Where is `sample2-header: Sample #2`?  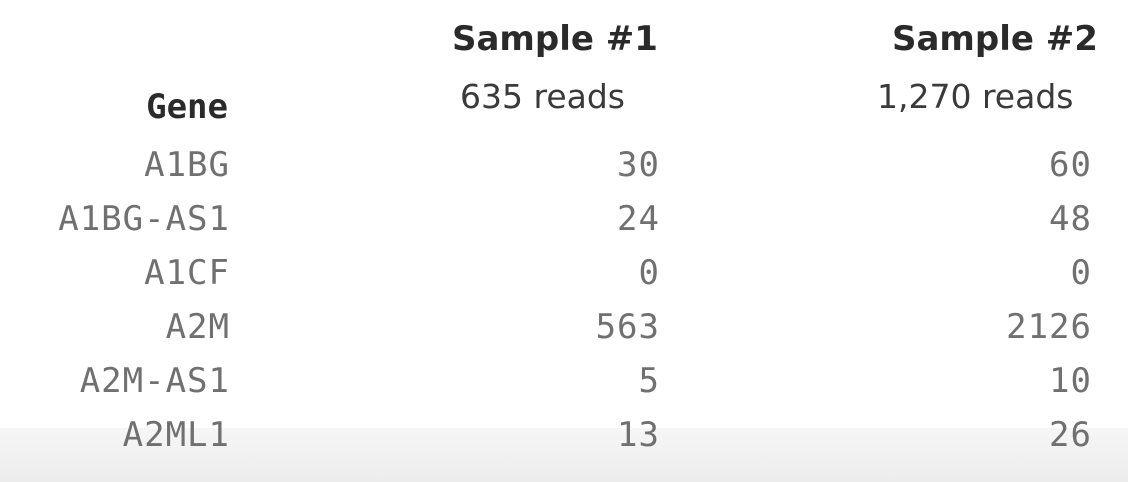
sample2-header: Sample #2 is located at coordinates (995, 39).